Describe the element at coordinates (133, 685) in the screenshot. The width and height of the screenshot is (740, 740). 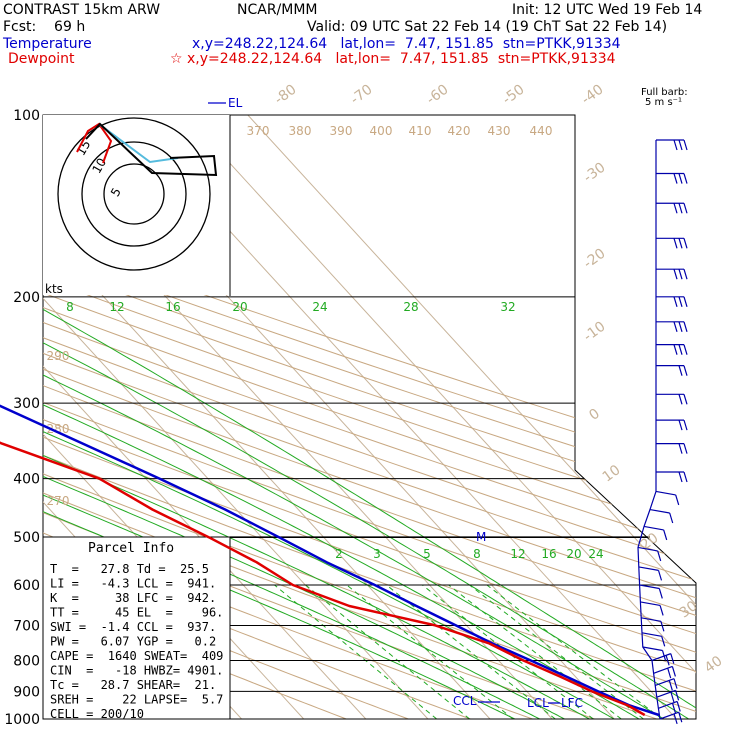
I see `parcel-info-row: Tc = 28.7 SHEAR= 21.` at that location.